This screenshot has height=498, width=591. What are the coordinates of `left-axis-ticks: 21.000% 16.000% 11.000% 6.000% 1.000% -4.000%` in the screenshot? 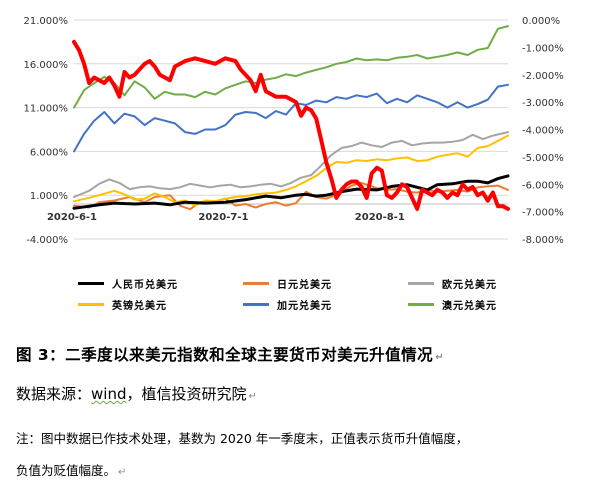 It's located at (46, 131).